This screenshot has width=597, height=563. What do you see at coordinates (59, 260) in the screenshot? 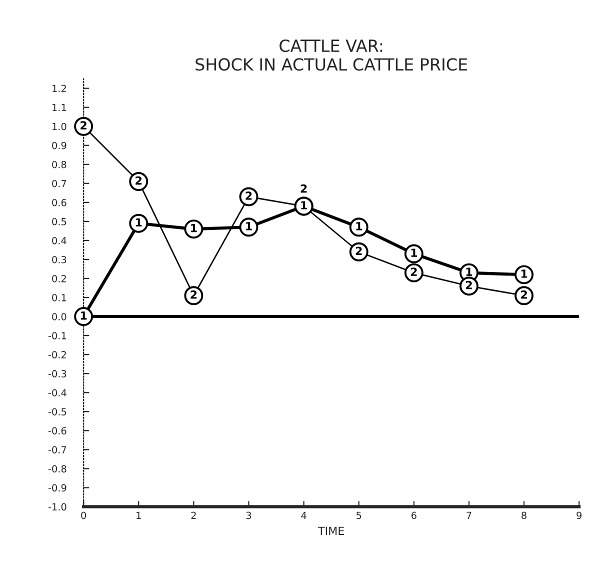
I see `y-tick-label: 0.3` at bounding box center [59, 260].